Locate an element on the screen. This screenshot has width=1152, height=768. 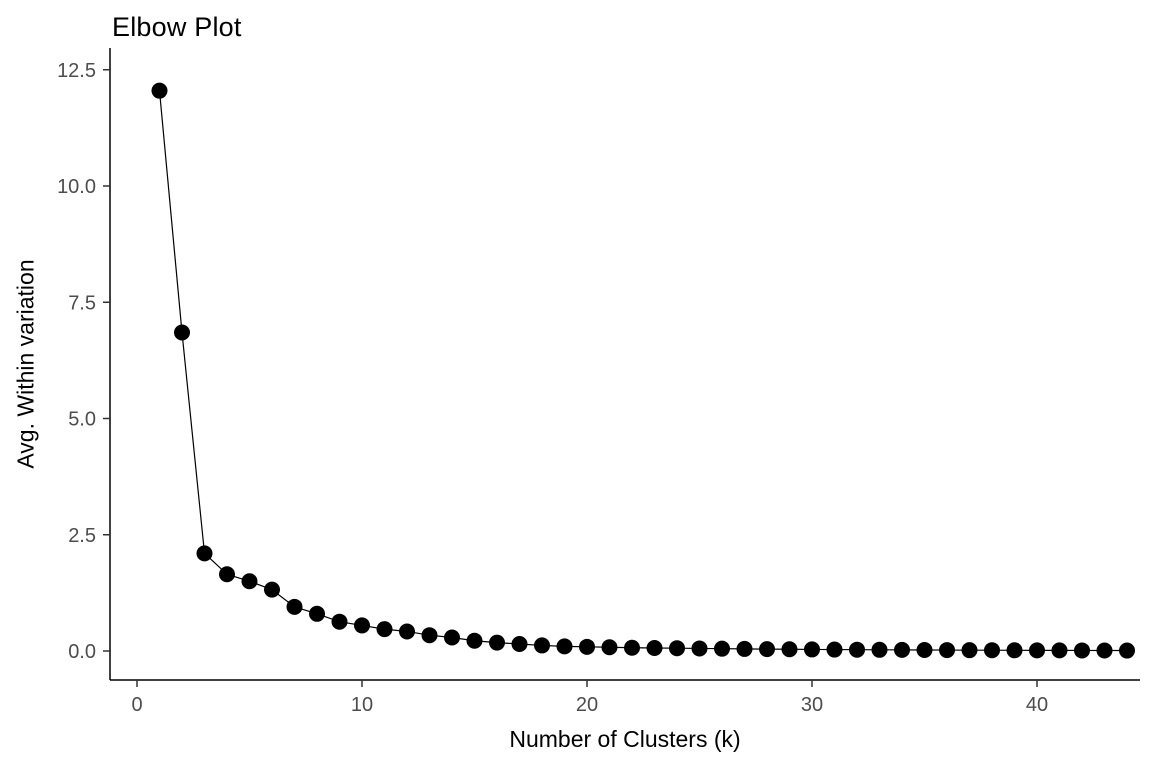
x-axis-label: Number of Clusters (k) is located at coordinates (625, 739).